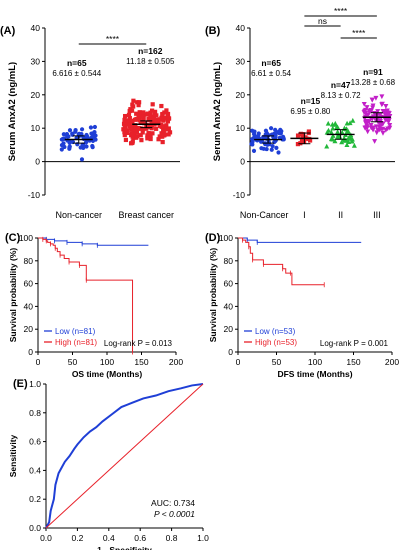  What do you see at coordinates (36, 128) in the screenshot?
I see `y-tick-label: 10` at bounding box center [36, 128].